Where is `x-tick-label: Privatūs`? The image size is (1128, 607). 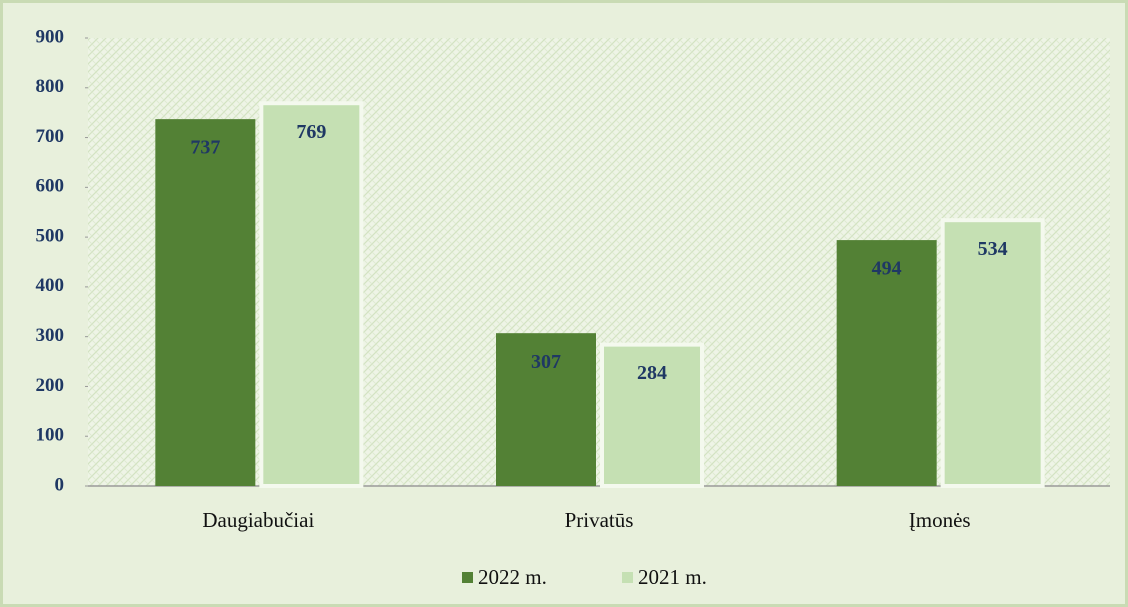 x-tick-label: Privatūs is located at coordinates (599, 520).